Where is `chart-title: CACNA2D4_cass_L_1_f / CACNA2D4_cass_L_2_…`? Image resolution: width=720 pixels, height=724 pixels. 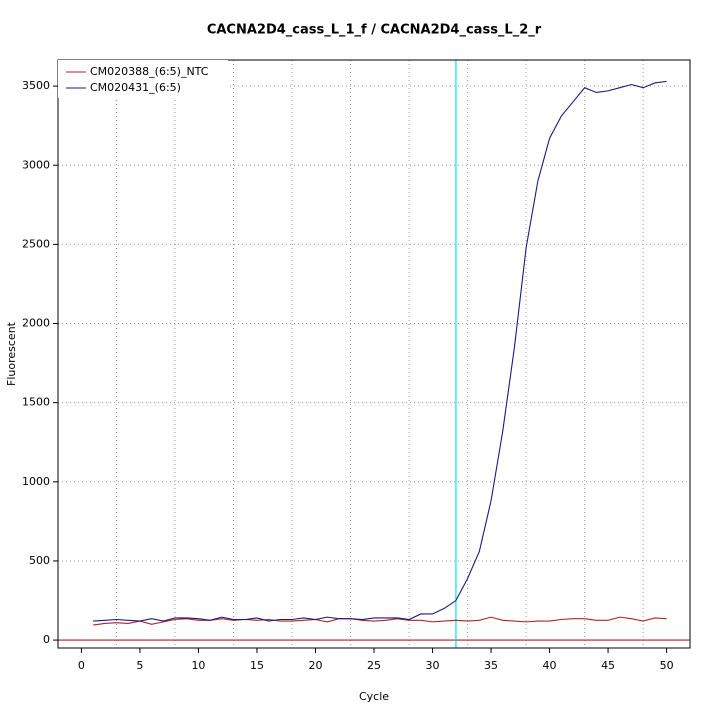 chart-title: CACNA2D4_cass_L_1_f / CACNA2D4_cass_L_2_… is located at coordinates (374, 30).